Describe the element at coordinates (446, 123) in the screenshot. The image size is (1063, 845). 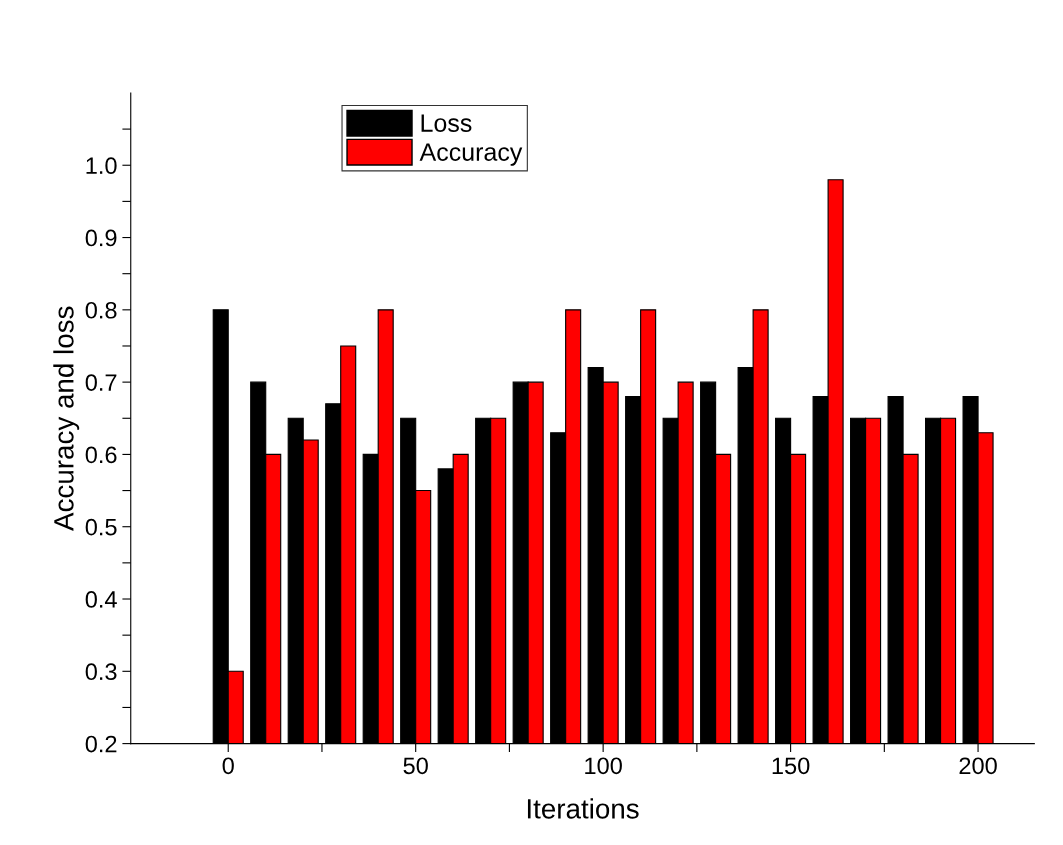
I see `legend-label: Loss` at that location.